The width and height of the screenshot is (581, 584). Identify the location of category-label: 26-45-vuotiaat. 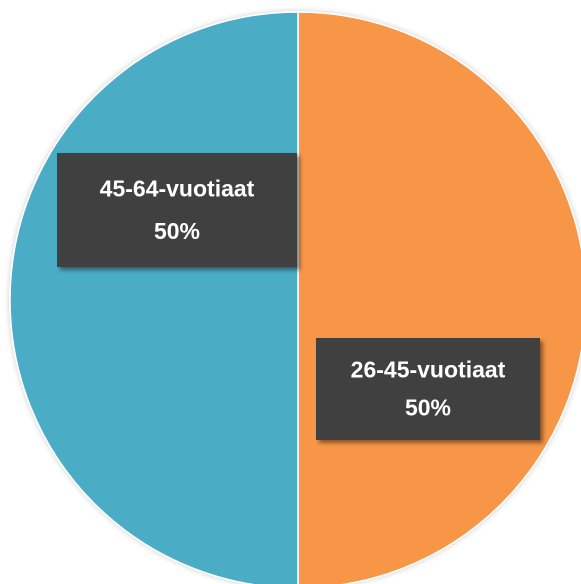
(428, 370).